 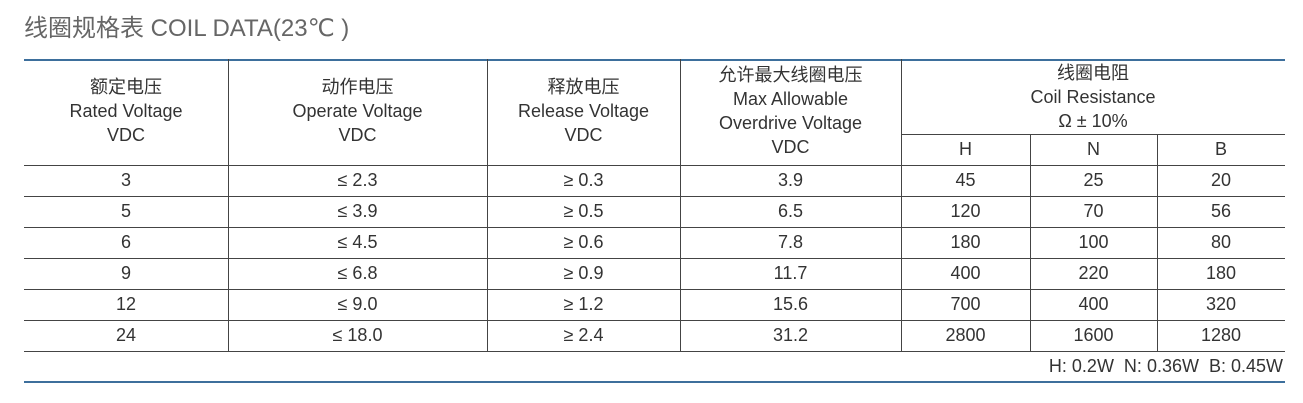 What do you see at coordinates (1221, 335) in the screenshot?
I see `cell: 1280` at bounding box center [1221, 335].